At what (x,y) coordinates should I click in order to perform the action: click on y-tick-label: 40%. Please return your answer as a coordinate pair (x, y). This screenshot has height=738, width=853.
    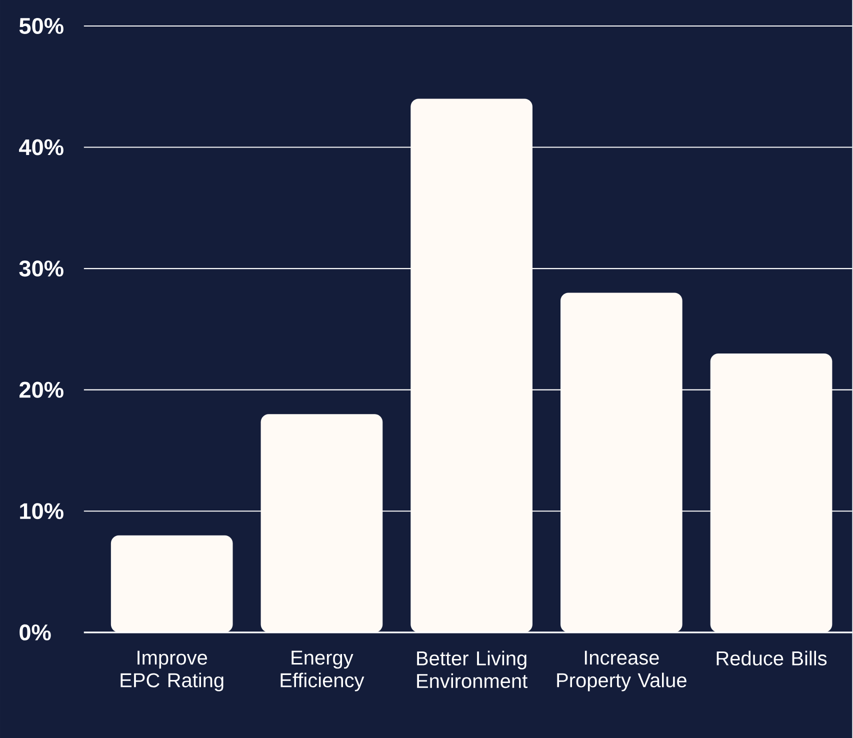
    Looking at the image, I should click on (41, 147).